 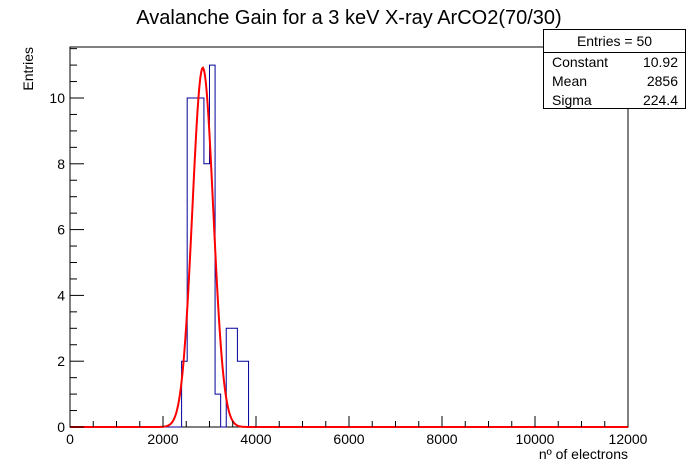 I want to click on stats-value: 2856, so click(x=662, y=81).